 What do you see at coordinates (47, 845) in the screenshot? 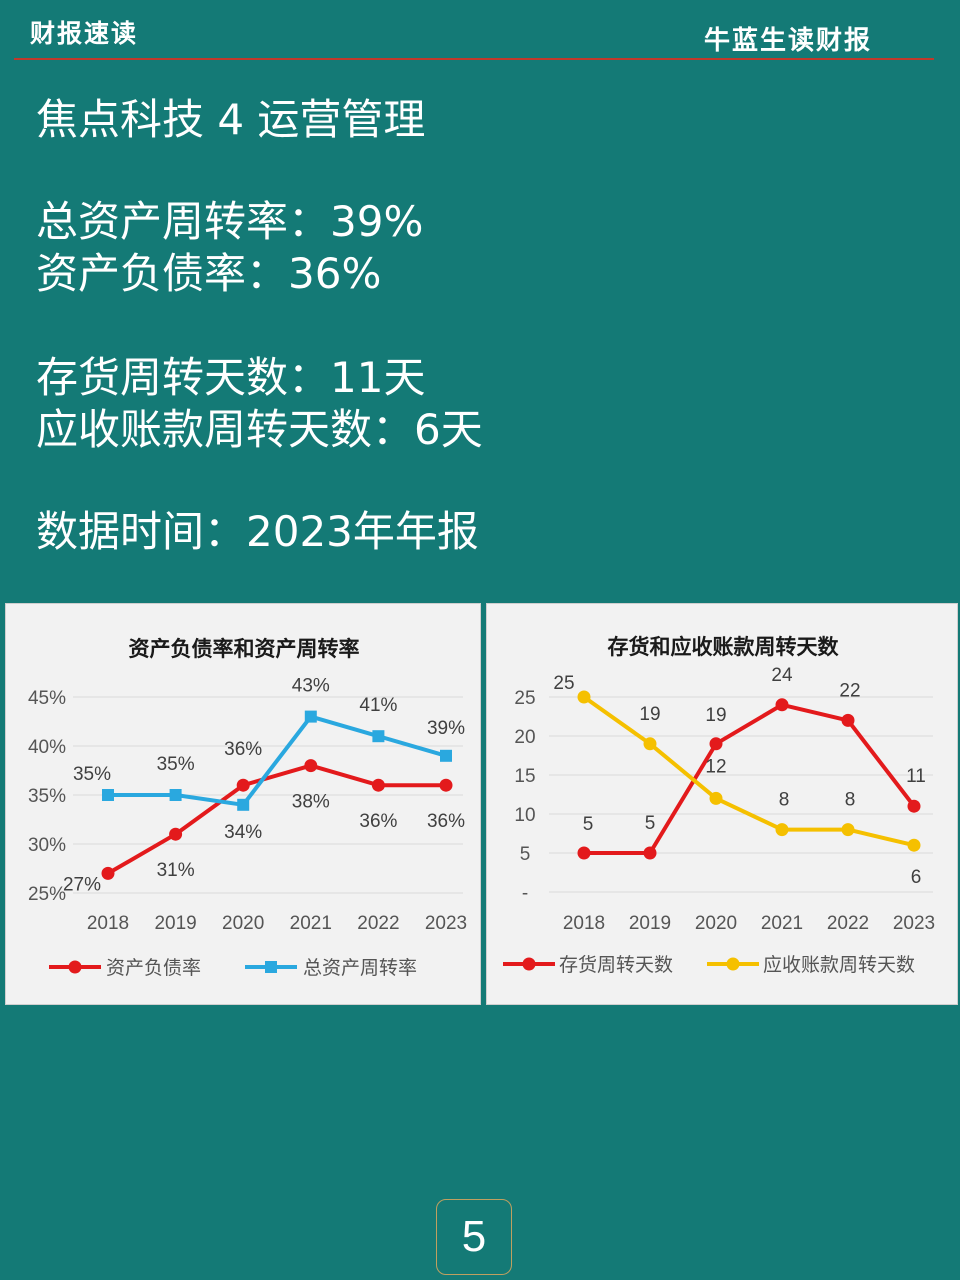
I see `y-tick-label: 30%` at bounding box center [47, 845].